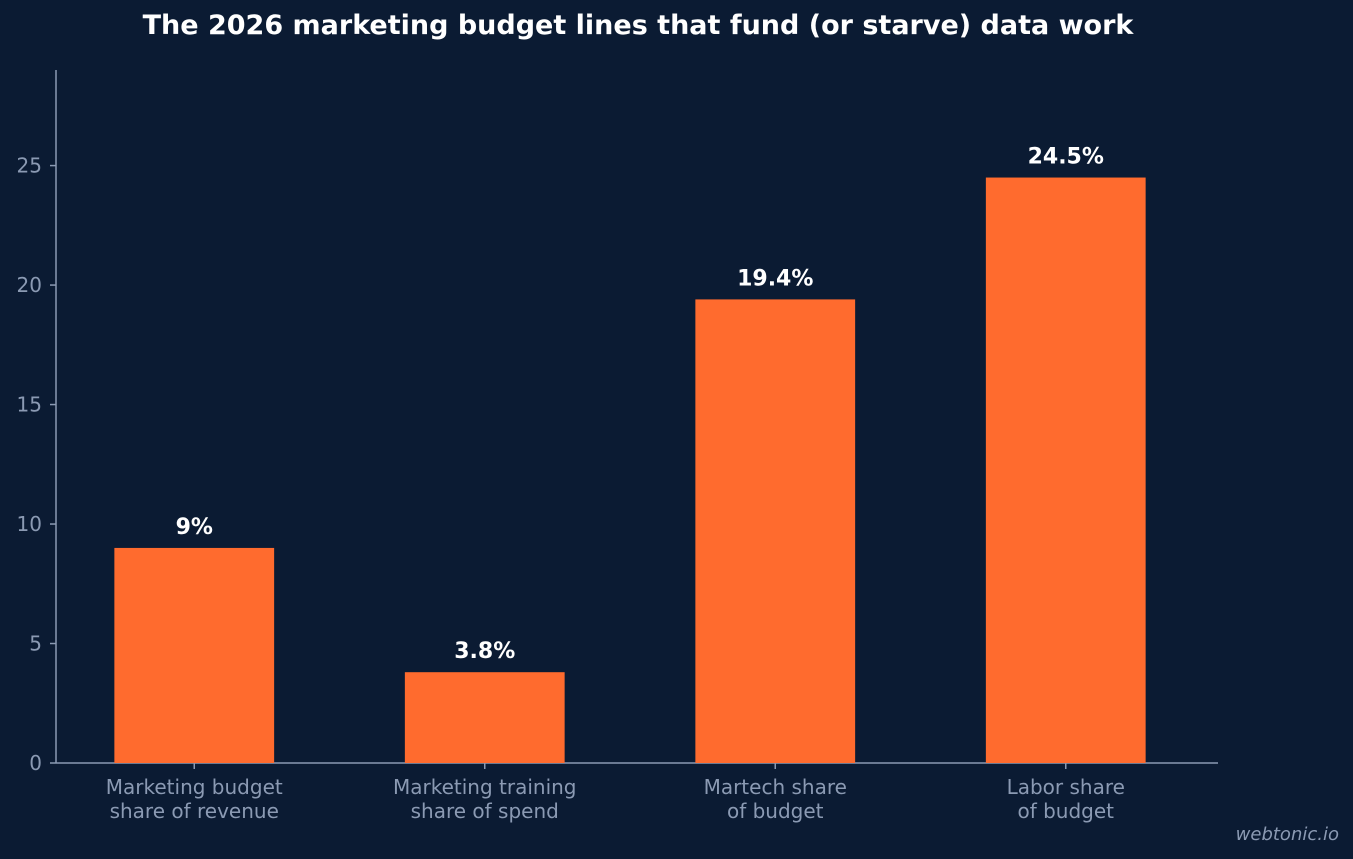 The image size is (1353, 859). I want to click on y-tick-label: 20, so click(29, 285).